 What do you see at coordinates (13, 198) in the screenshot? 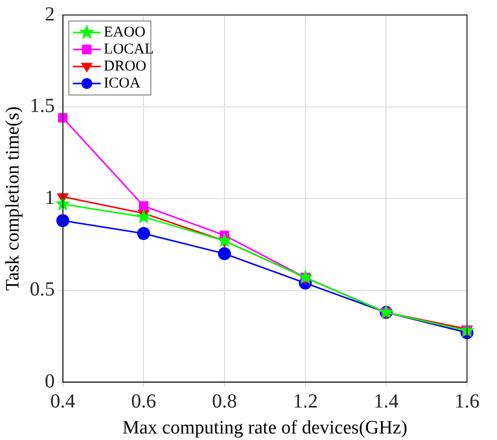
I see `y-axis-title: Task completion time(s)` at bounding box center [13, 198].